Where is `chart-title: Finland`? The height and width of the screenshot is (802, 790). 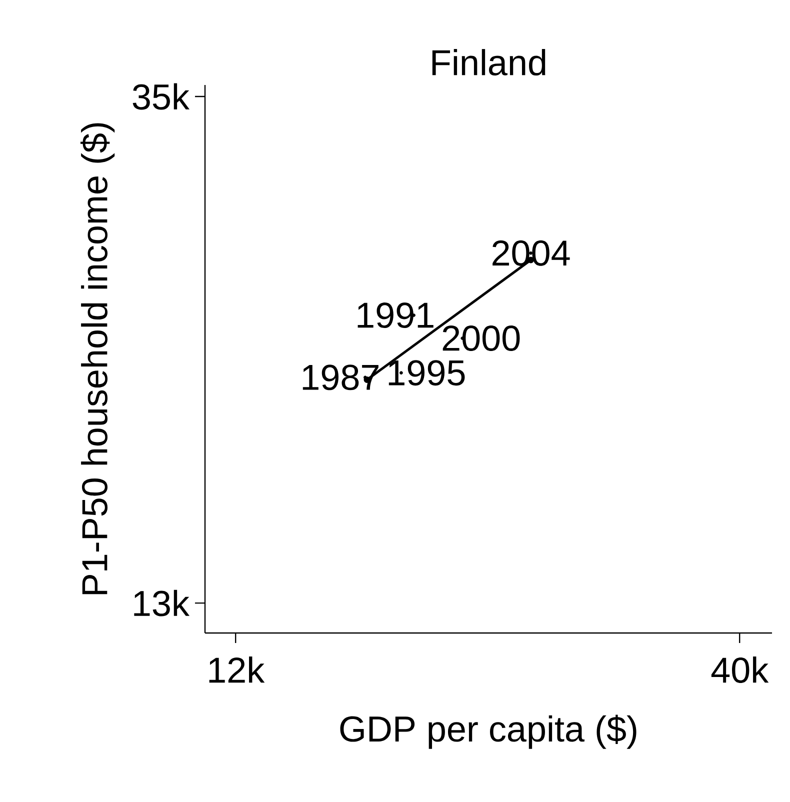
chart-title: Finland is located at coordinates (489, 62).